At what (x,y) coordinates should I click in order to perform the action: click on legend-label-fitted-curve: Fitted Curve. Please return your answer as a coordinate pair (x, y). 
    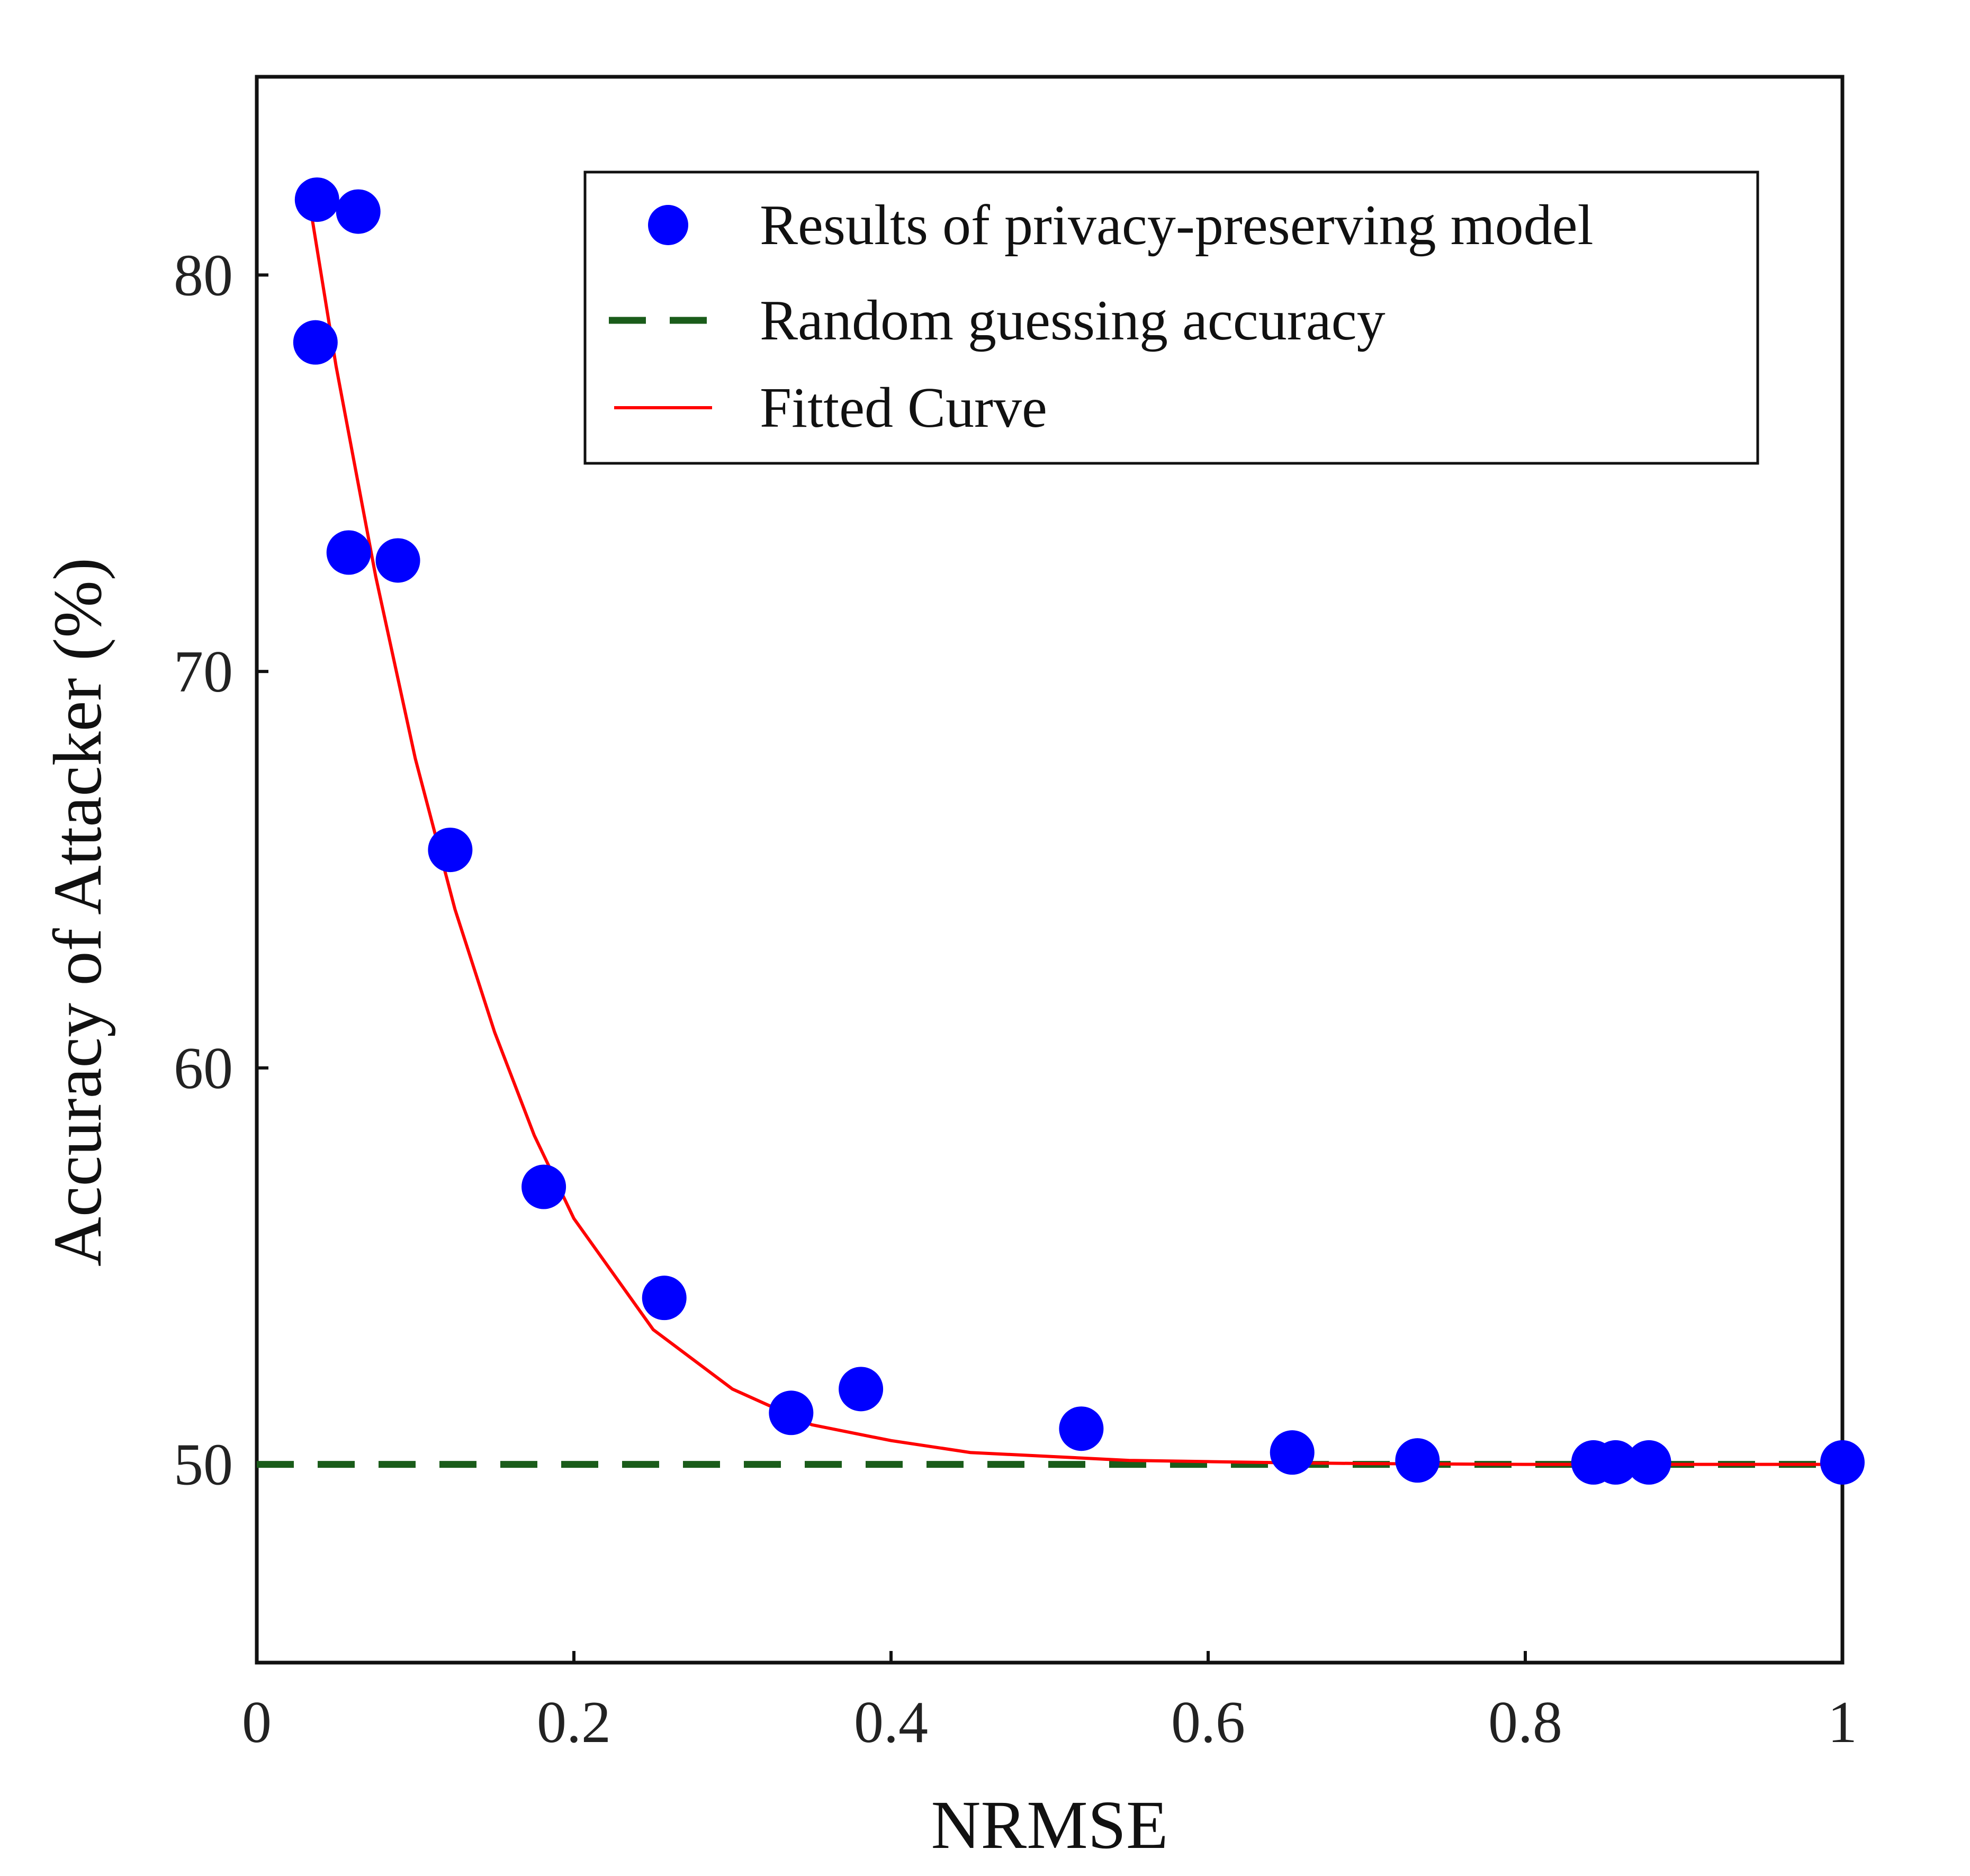
    Looking at the image, I should click on (904, 408).